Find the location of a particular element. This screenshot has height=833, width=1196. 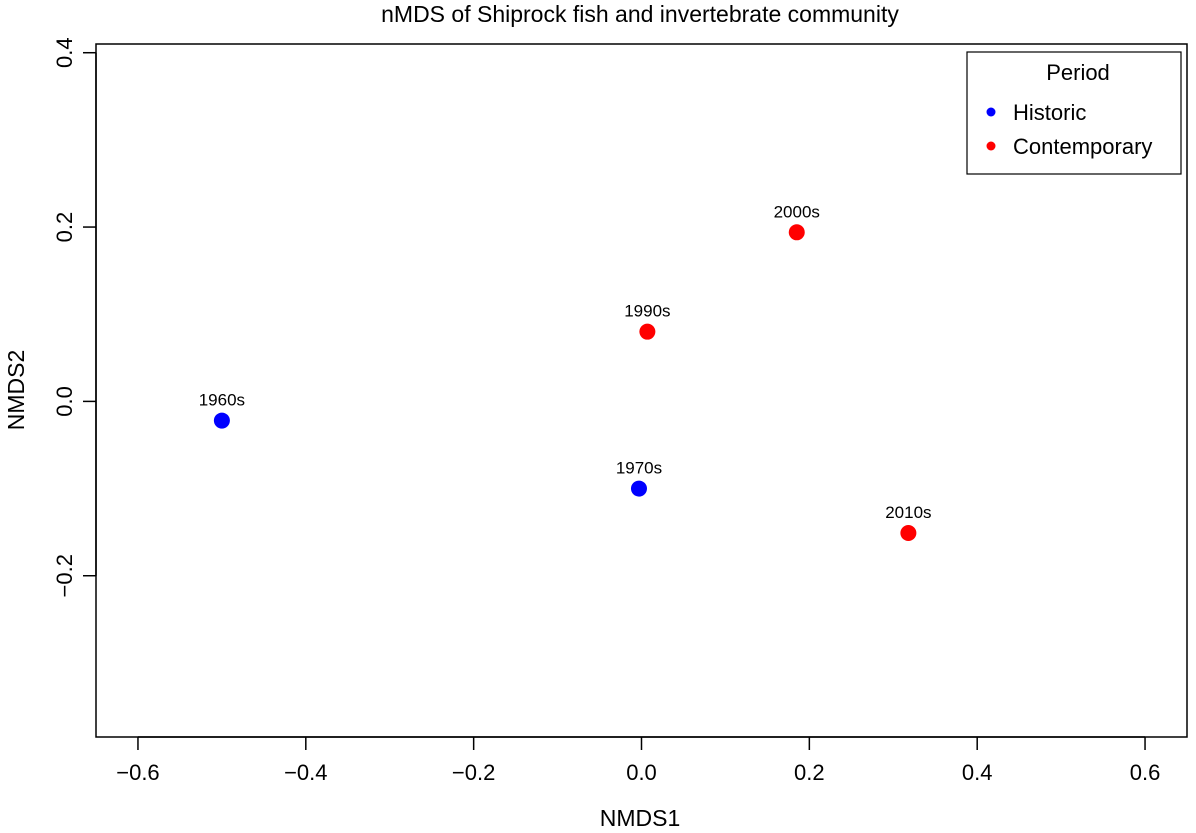

data-point-label: 1960s is located at coordinates (222, 400).